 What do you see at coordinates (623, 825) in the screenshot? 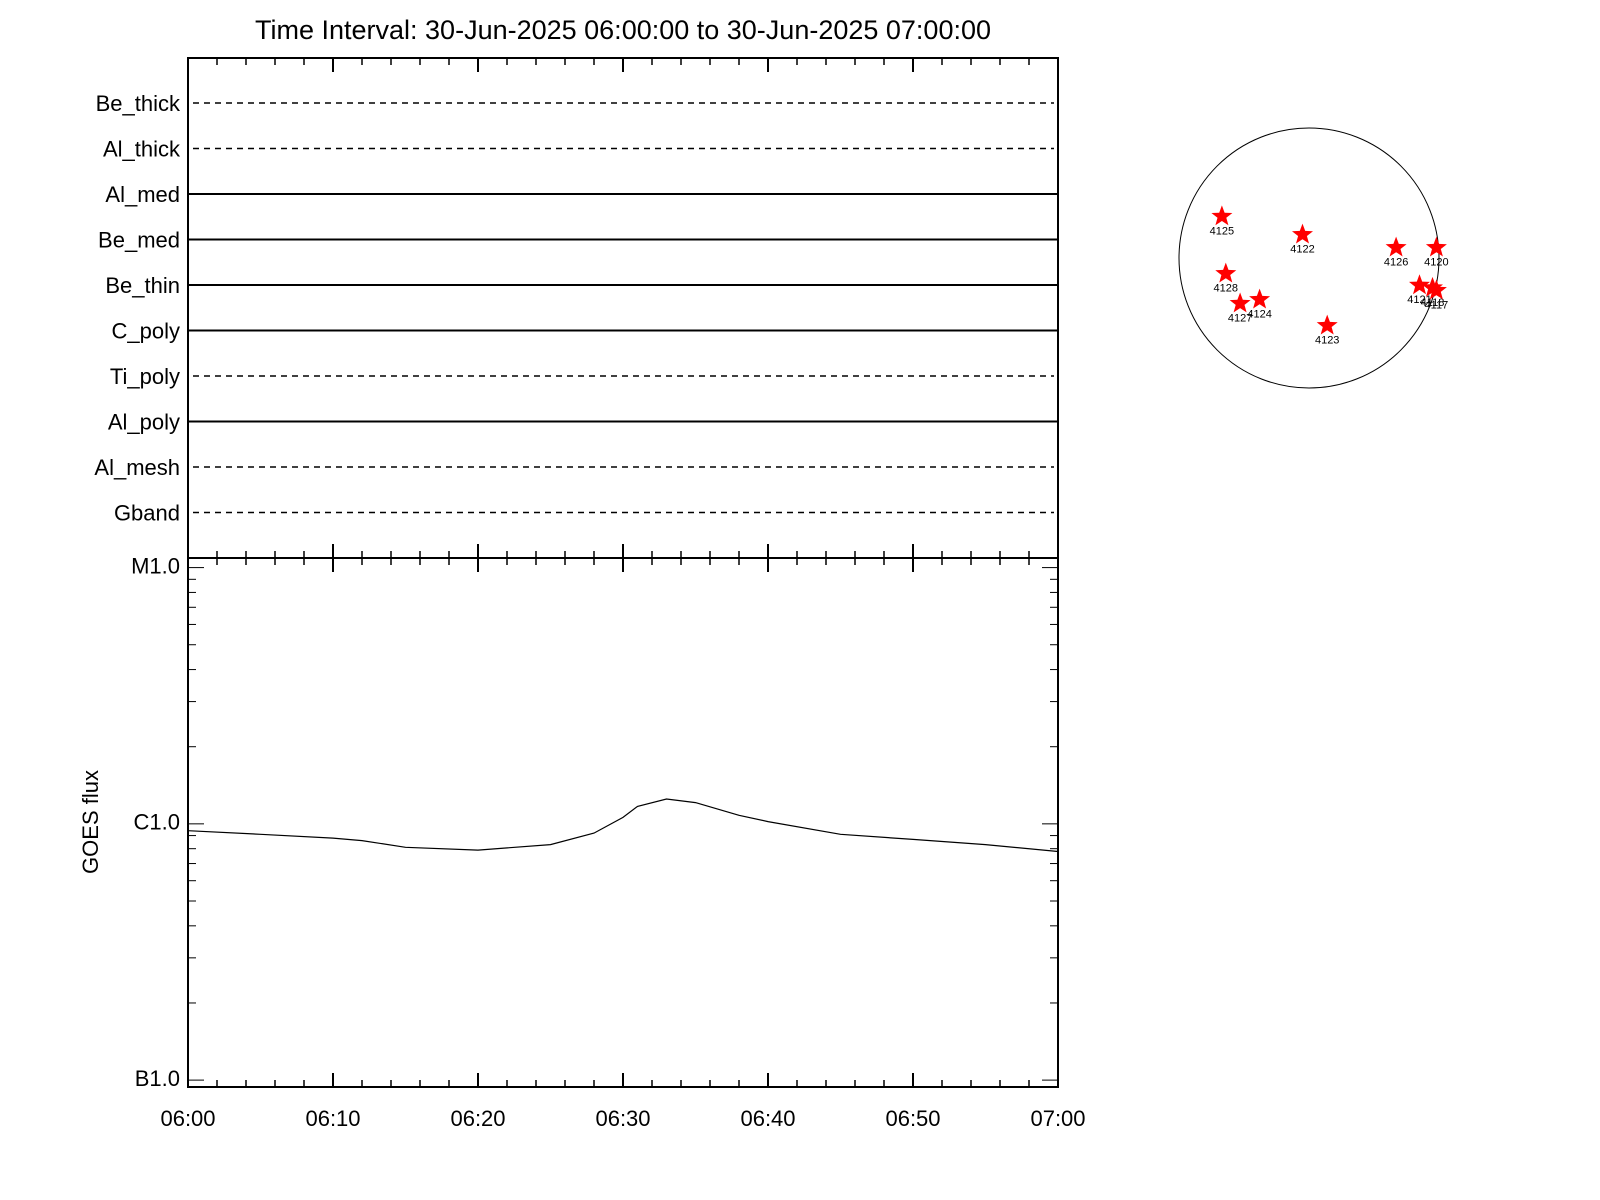
I see `flux-line` at bounding box center [623, 825].